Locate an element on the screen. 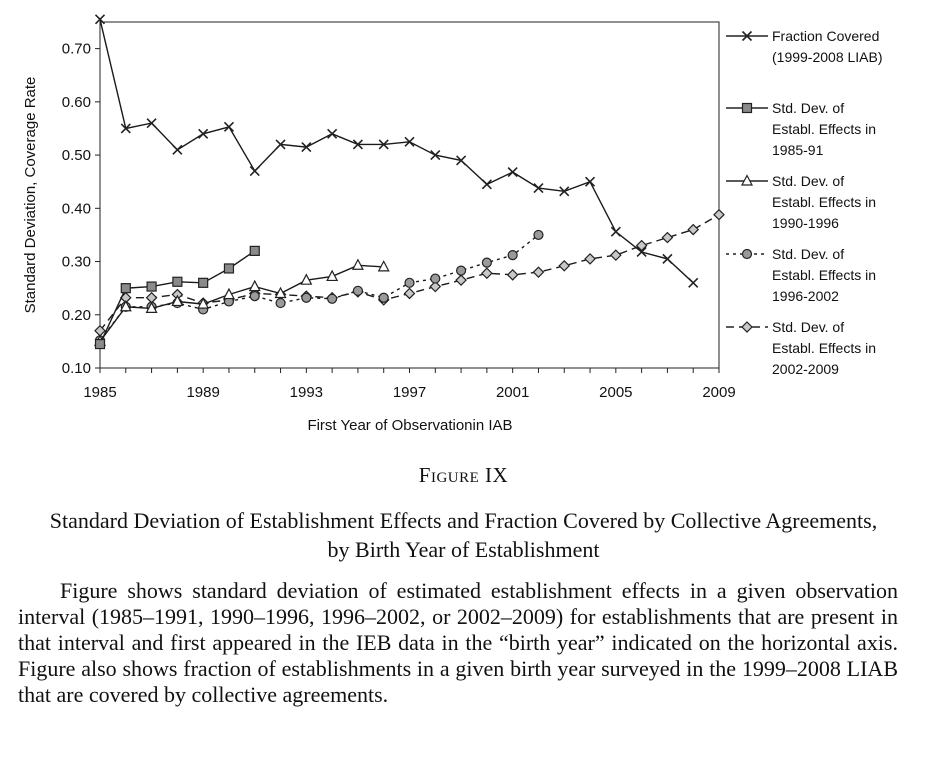  legend-label: Fraction Covered is located at coordinates (825, 36).